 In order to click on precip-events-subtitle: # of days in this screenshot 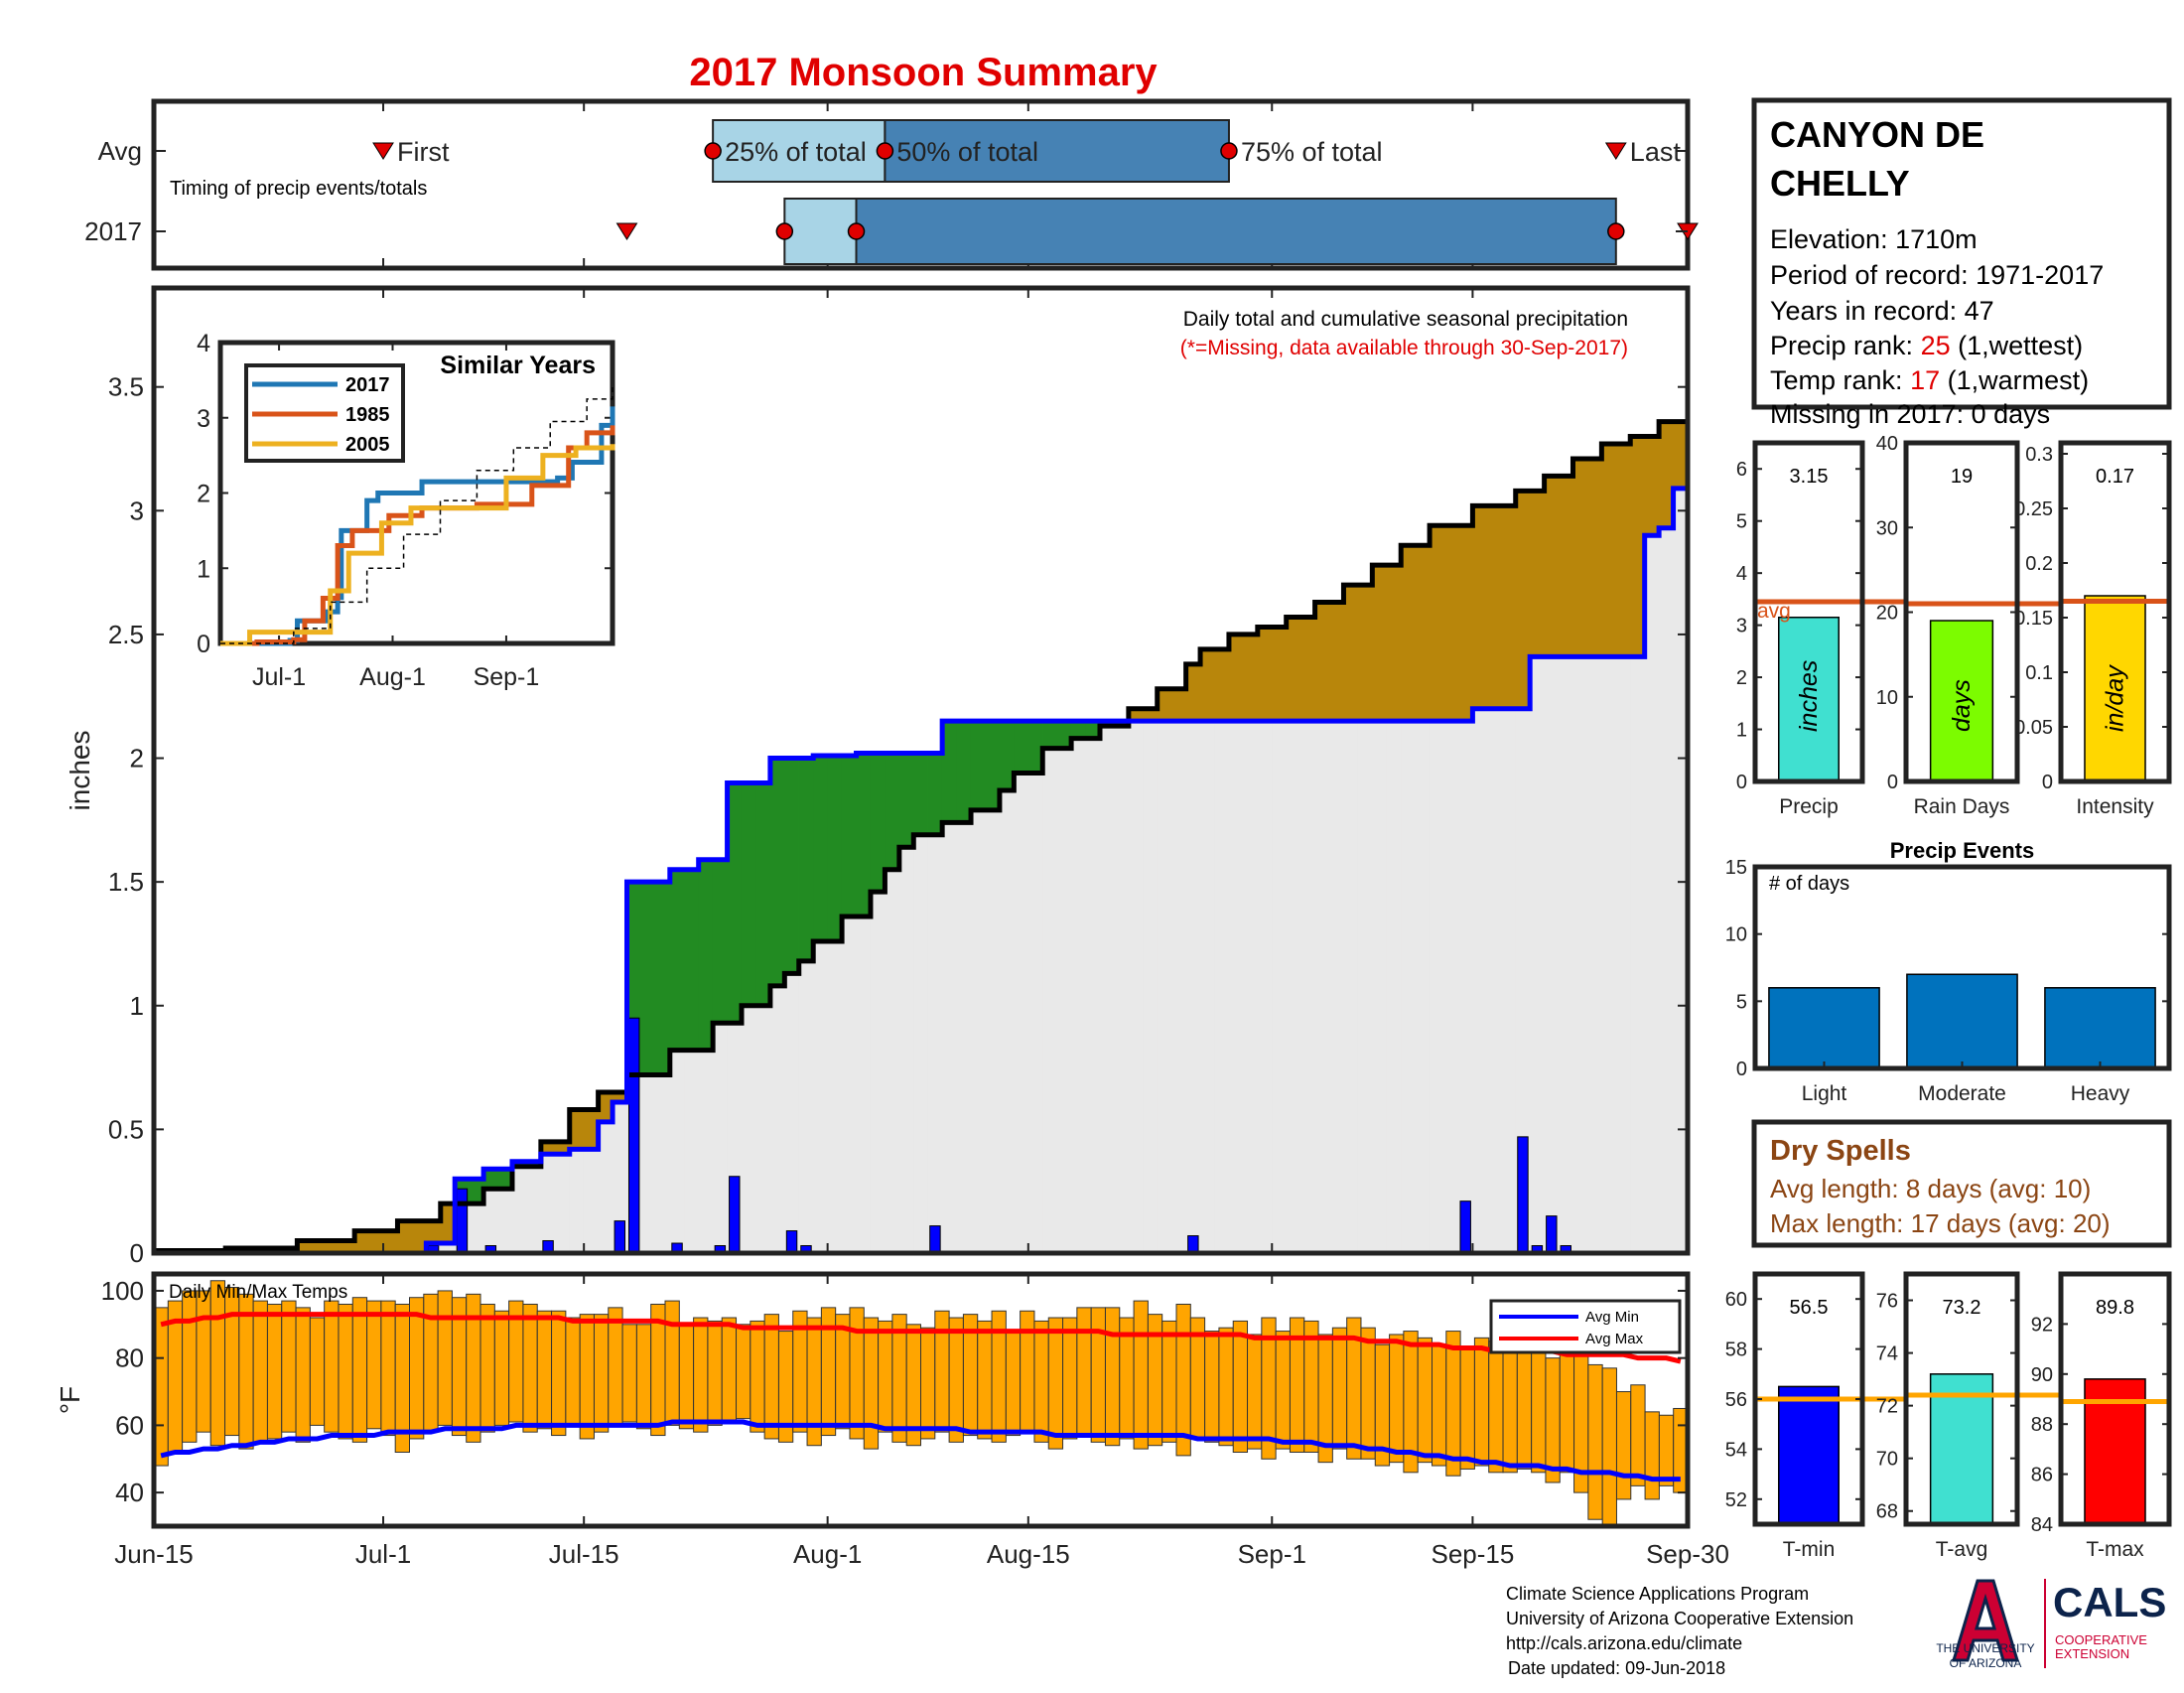, I will do `click(1809, 884)`.